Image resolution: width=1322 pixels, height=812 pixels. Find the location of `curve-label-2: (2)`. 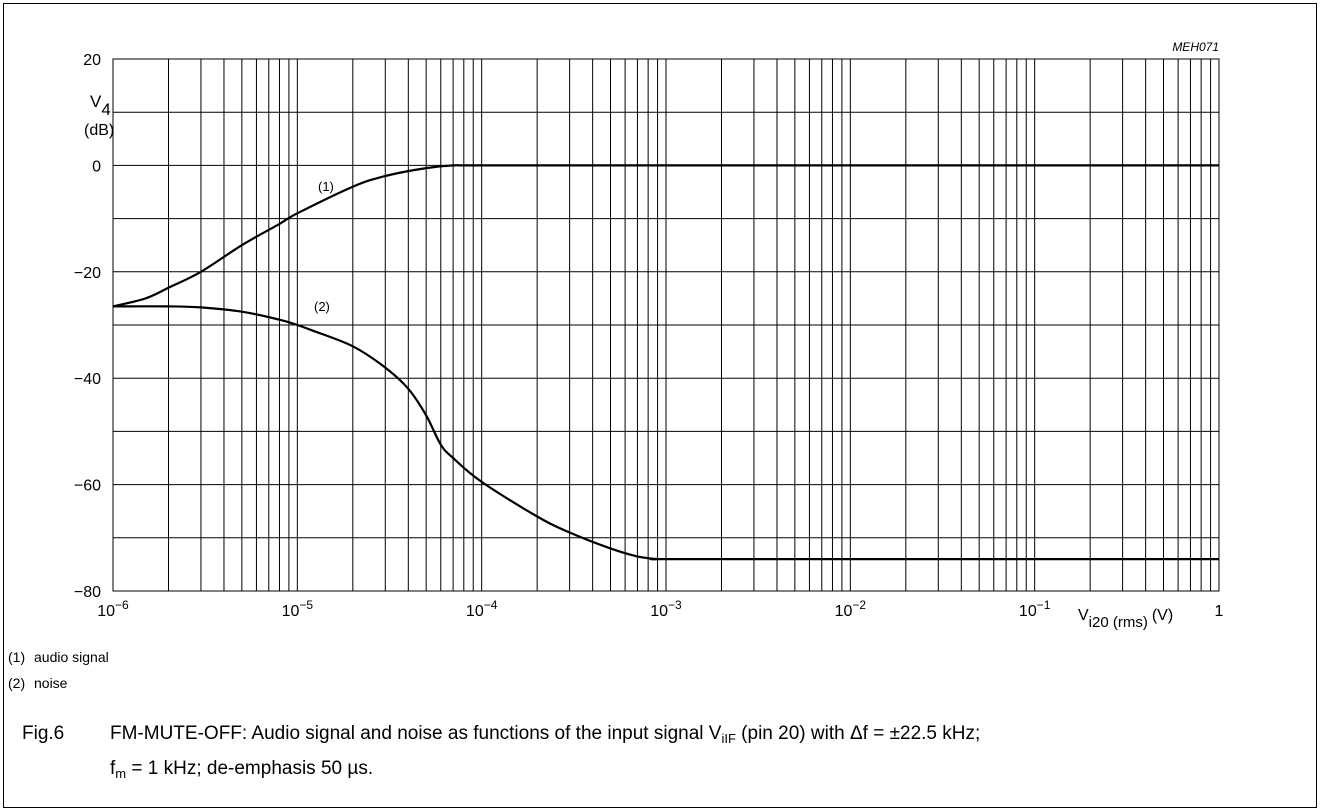

curve-label-2: (2) is located at coordinates (322, 306).